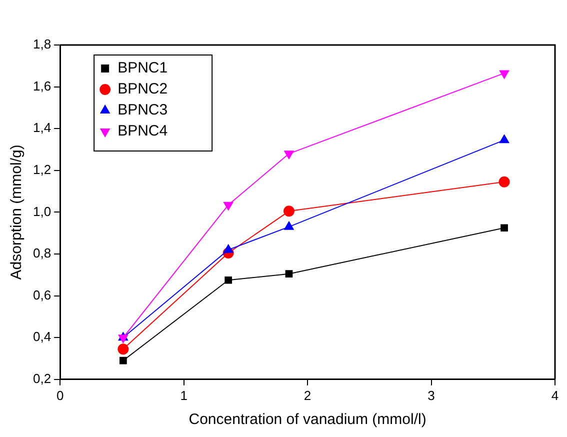  I want to click on x-tick-label: 1, so click(184, 395).